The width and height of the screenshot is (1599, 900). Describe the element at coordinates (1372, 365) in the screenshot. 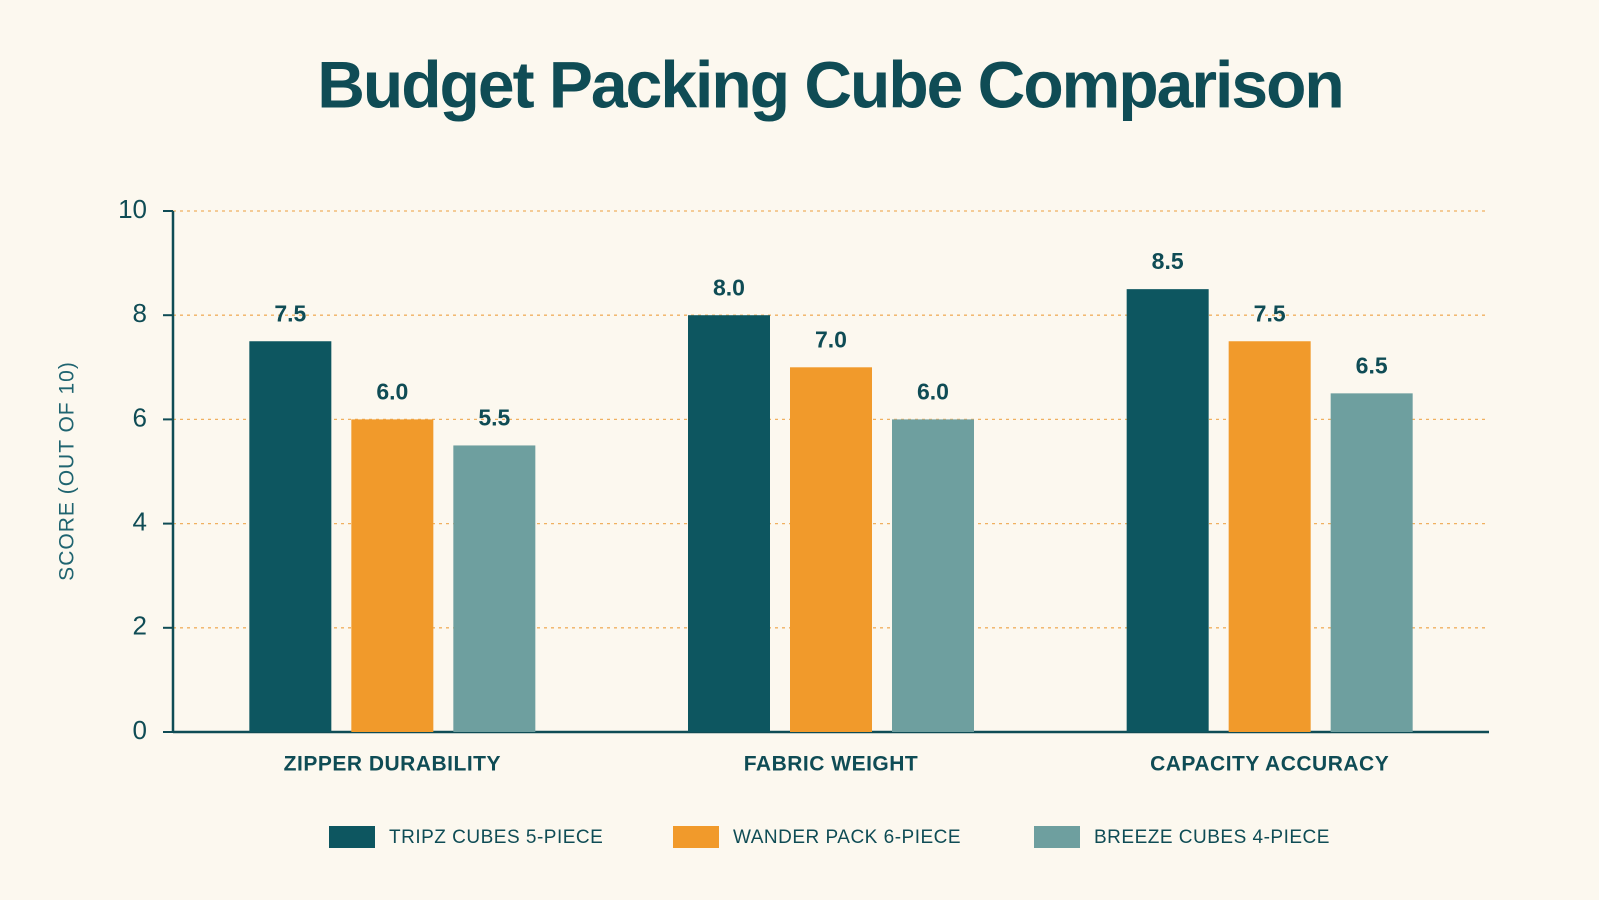

I see `value-label: 6.5` at that location.